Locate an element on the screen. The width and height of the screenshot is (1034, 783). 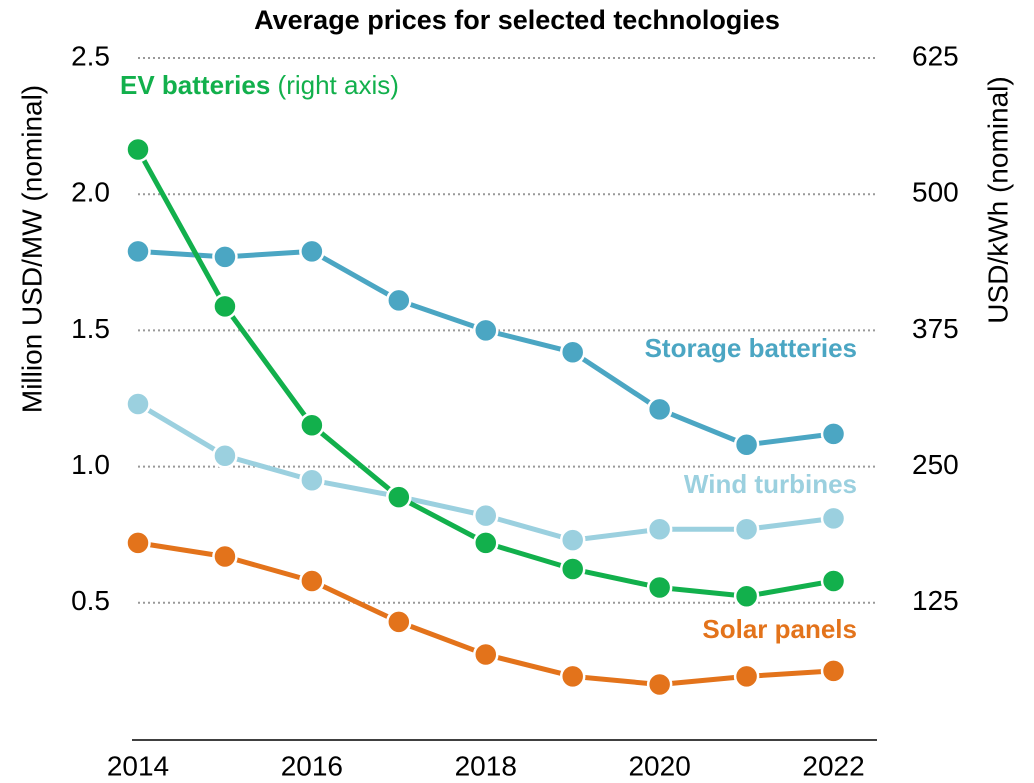
series-name: Wind turbines is located at coordinates (770, 484).